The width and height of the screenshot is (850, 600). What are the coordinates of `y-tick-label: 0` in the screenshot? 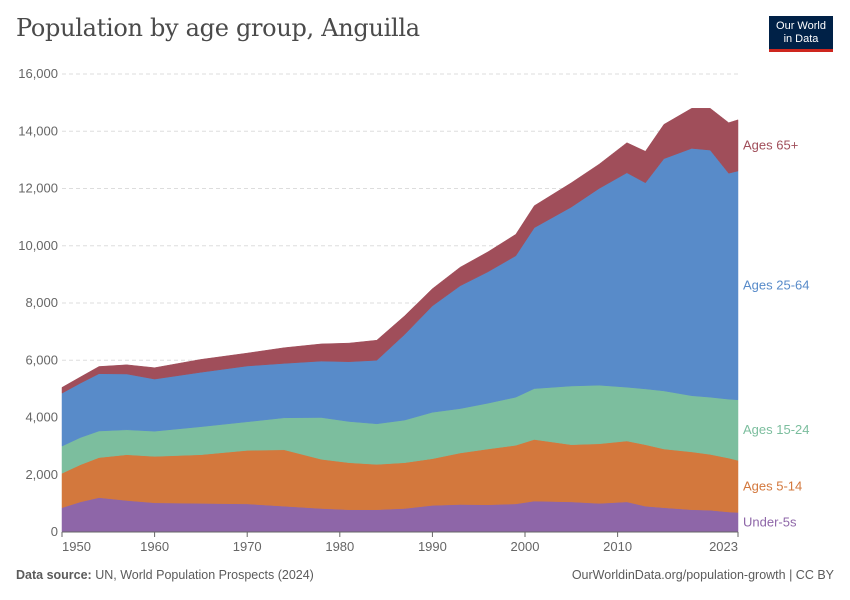 It's located at (54, 531).